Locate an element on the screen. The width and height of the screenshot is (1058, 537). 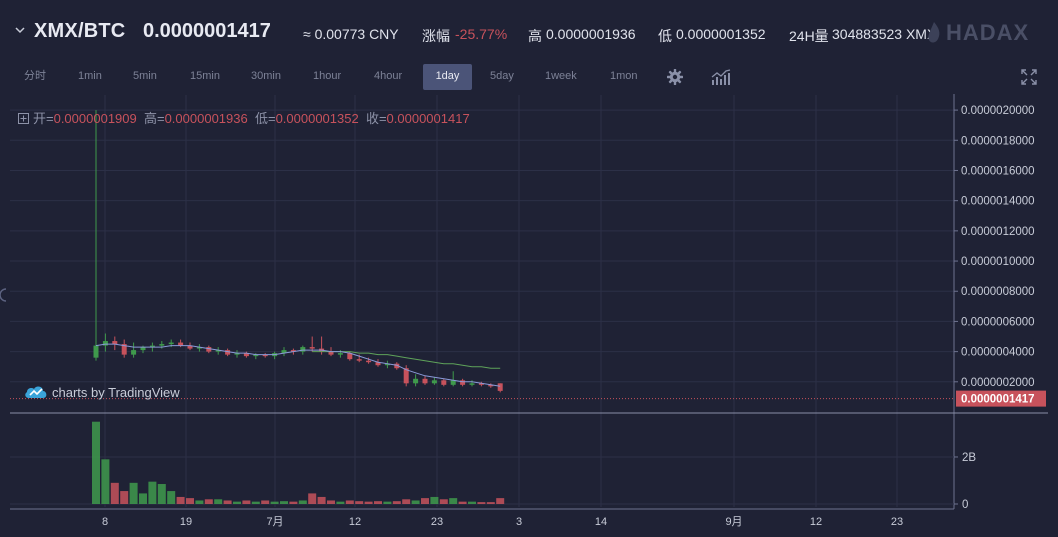
high-label: 高= is located at coordinates (154, 118).